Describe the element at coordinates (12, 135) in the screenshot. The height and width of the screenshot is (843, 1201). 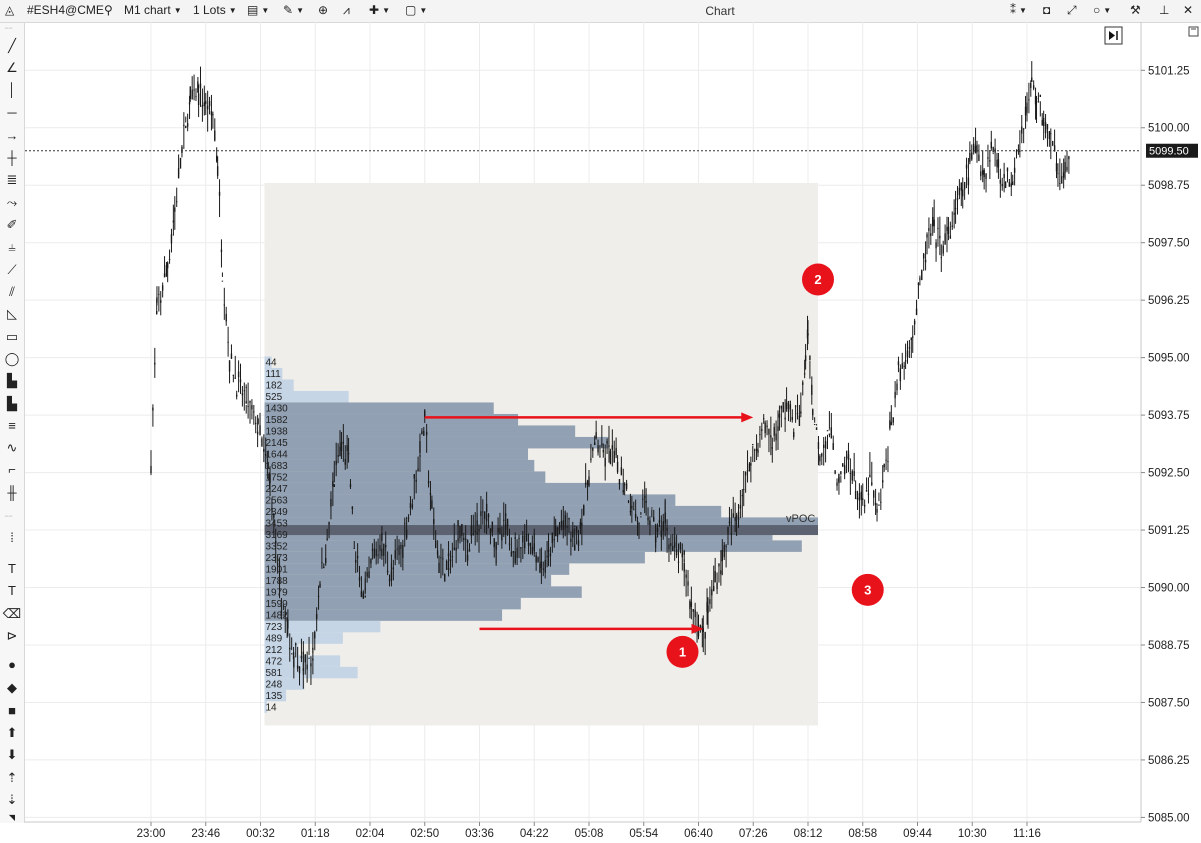
I see `arrow-icon: →` at that location.